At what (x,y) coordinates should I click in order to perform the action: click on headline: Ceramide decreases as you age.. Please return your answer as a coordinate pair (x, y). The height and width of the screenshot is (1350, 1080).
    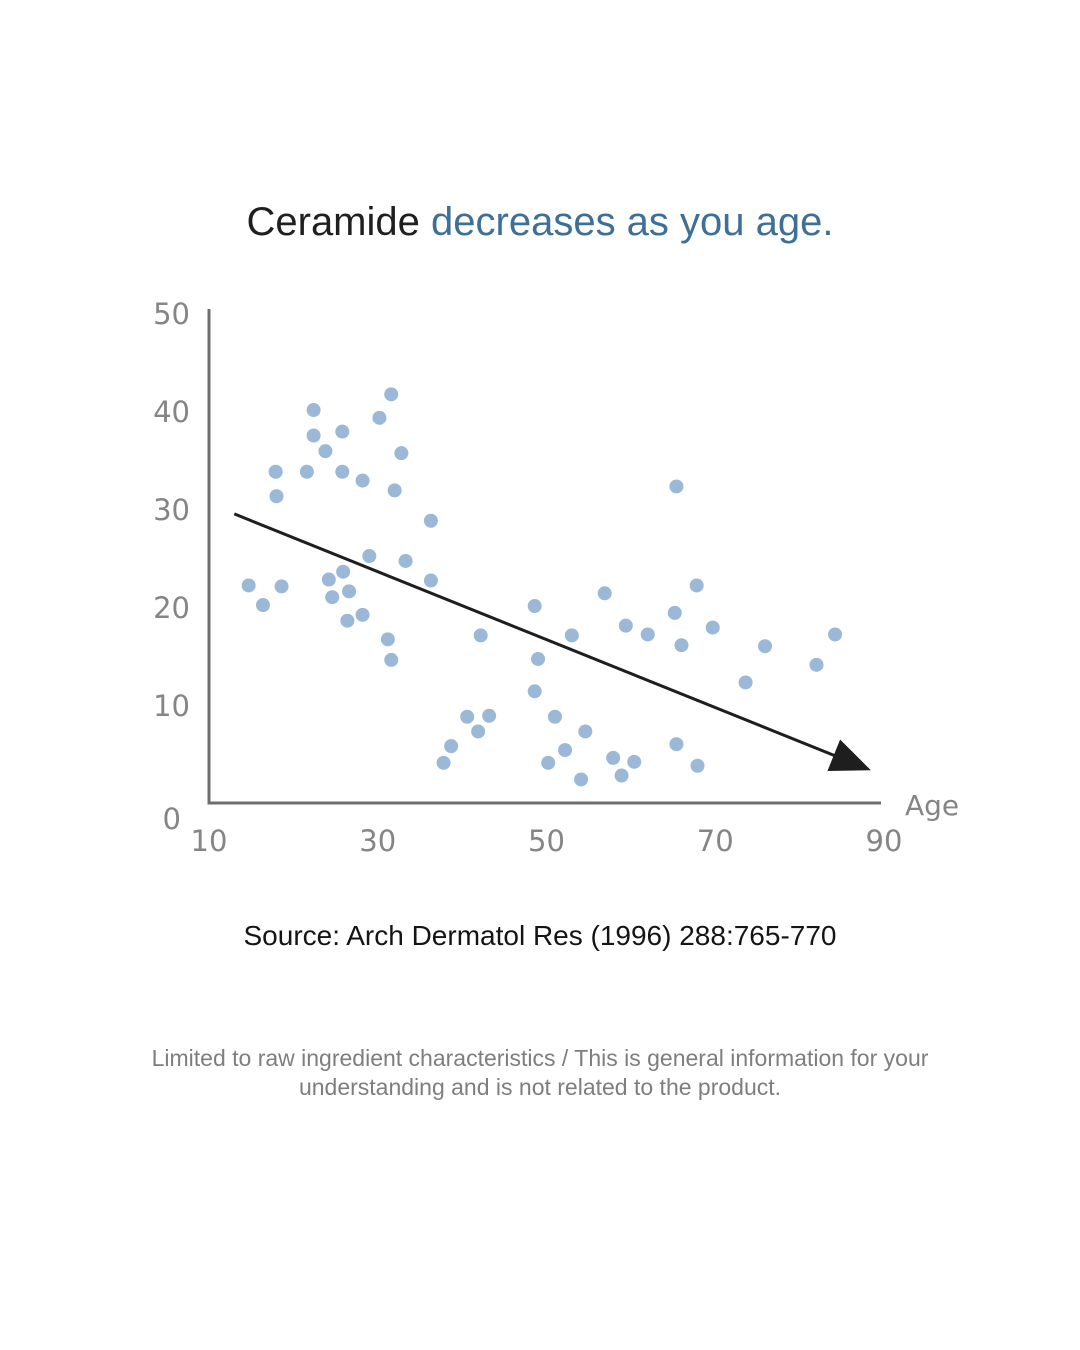
    Looking at the image, I should click on (540, 222).